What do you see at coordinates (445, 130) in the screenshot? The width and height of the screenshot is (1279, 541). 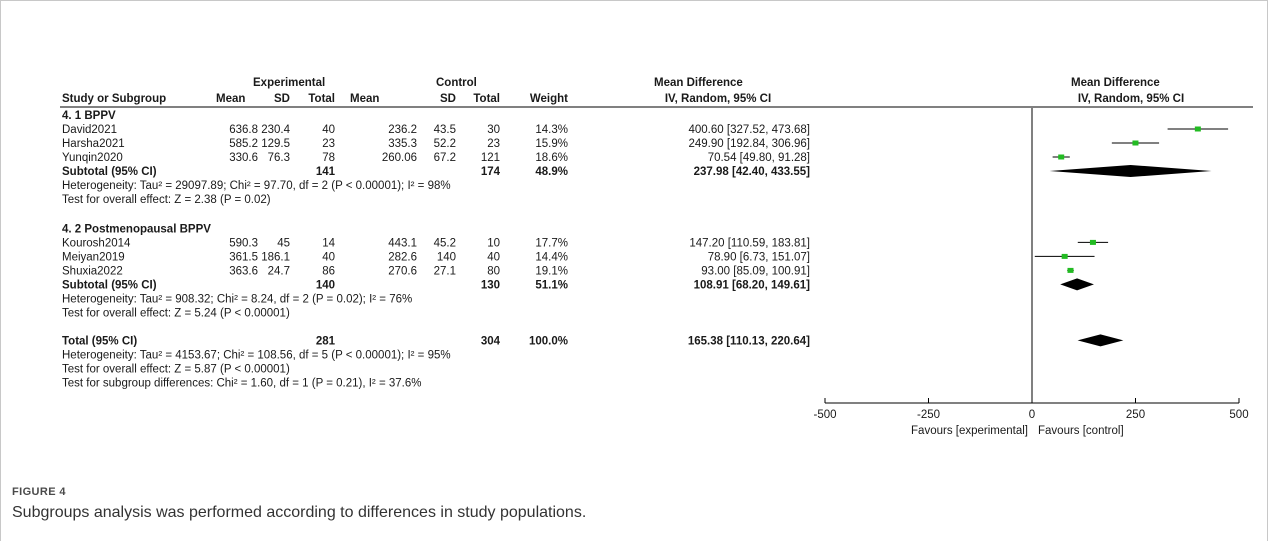 I see `cell-ctl-sd: 43.5` at bounding box center [445, 130].